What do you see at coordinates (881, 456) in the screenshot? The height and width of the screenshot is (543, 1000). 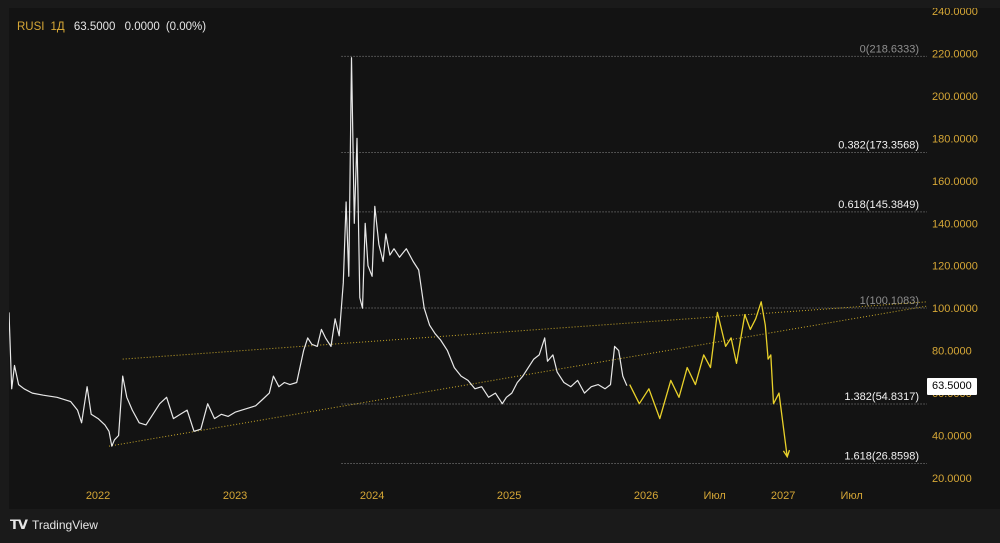 I see `fib-level-label: 1.618(26.8598)` at bounding box center [881, 456].